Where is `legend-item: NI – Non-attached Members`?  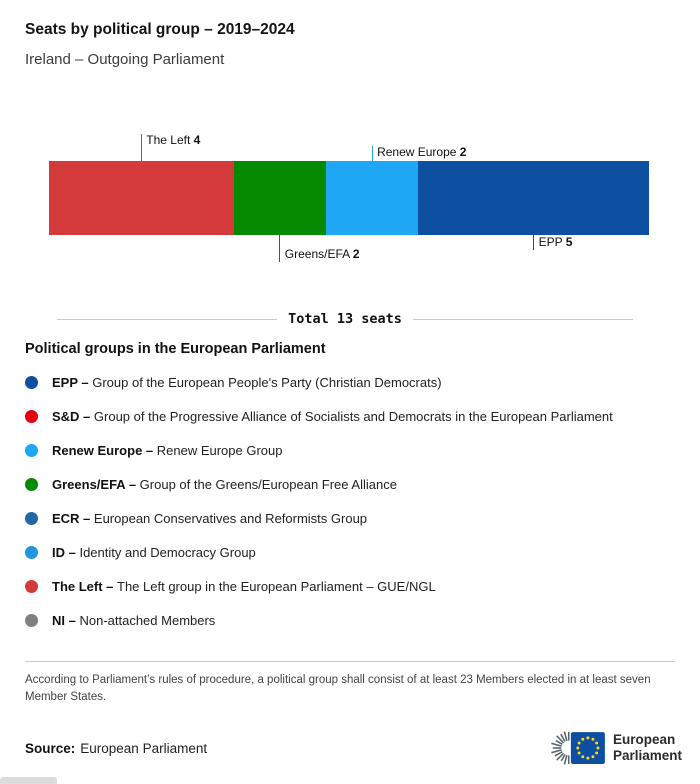 legend-item: NI – Non-attached Members is located at coordinates (350, 620).